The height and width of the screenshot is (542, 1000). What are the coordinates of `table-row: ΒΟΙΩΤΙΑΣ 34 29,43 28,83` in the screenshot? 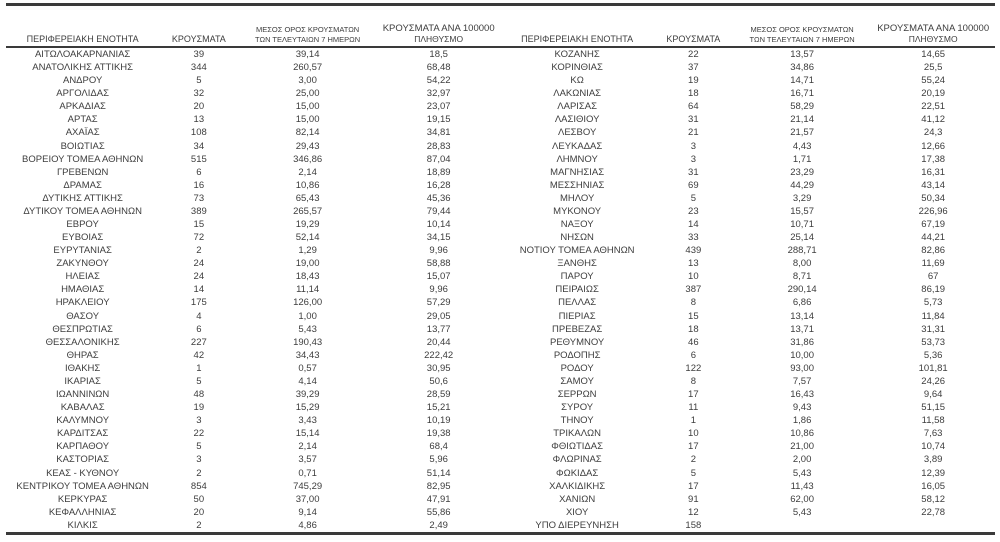 It's located at (253, 146).